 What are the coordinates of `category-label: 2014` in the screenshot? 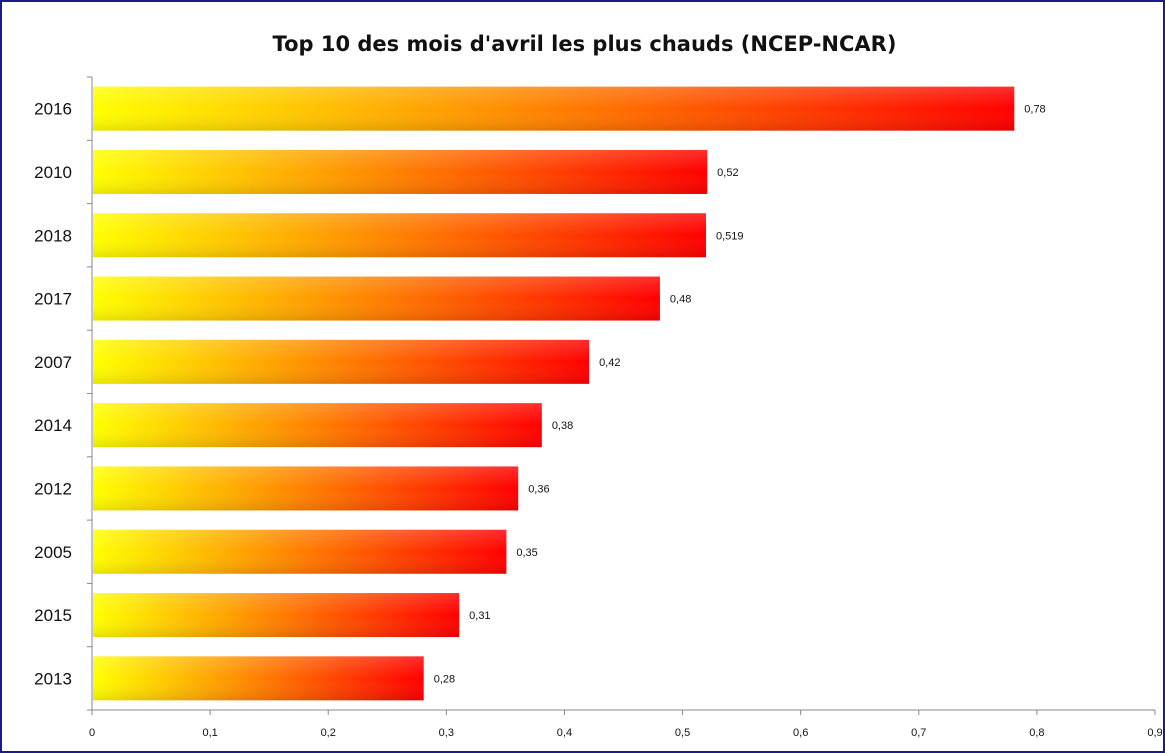 It's located at (53, 425).